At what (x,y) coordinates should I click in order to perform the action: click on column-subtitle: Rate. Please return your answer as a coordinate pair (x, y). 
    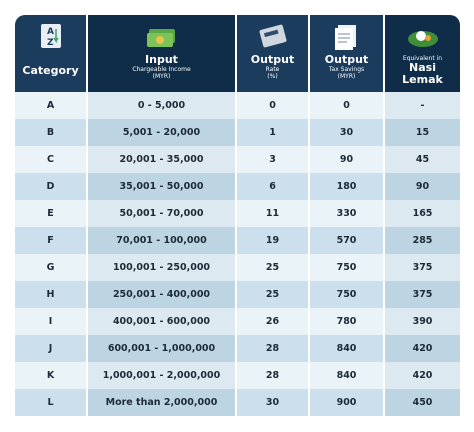
    Looking at the image, I should click on (272, 69).